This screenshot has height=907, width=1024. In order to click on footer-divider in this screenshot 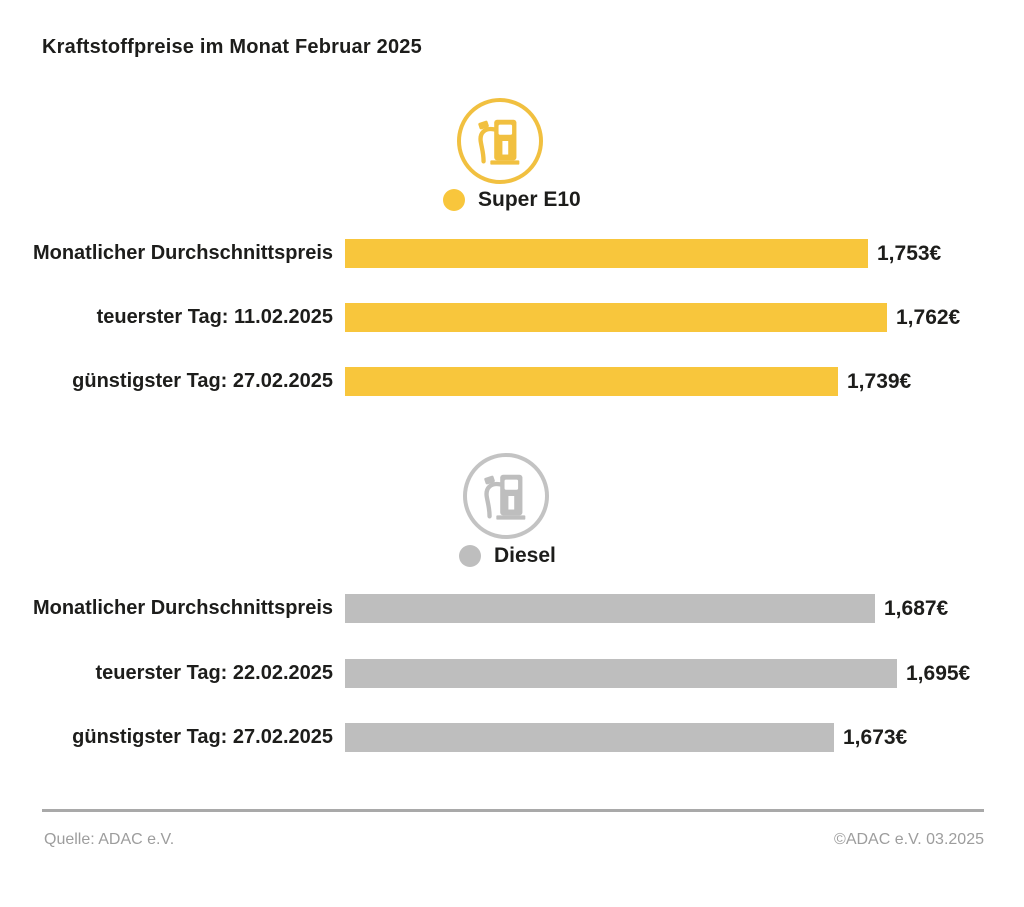, I will do `click(513, 810)`.